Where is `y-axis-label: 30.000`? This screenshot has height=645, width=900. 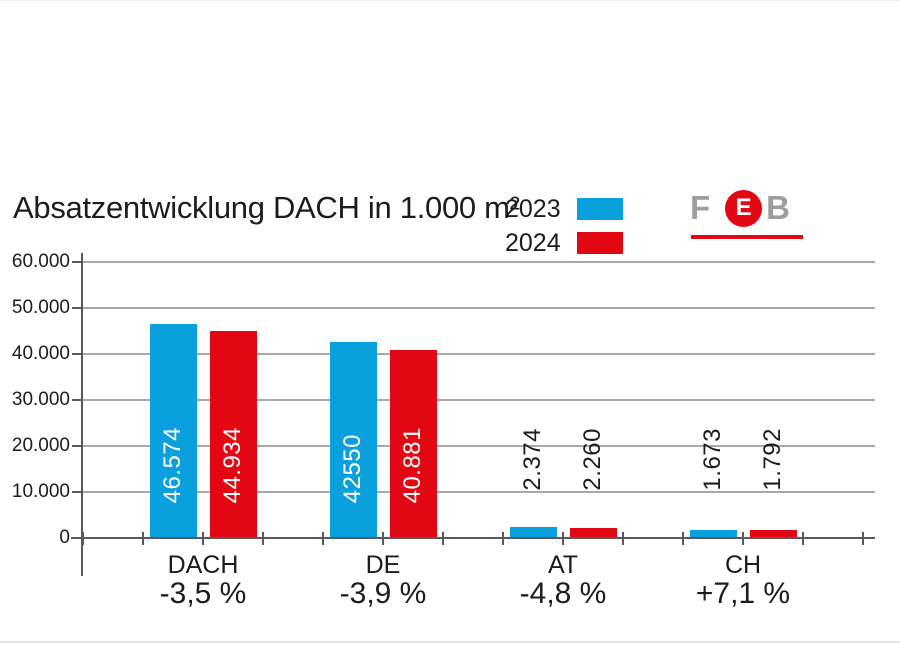 y-axis-label: 30.000 is located at coordinates (40, 399).